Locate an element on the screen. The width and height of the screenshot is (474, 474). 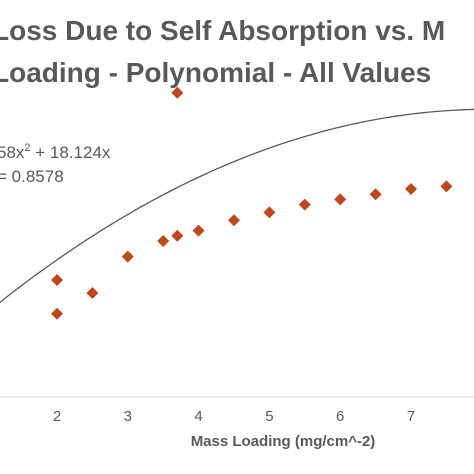
chart-title-line2: Loading - Polynomial - All Values is located at coordinates (215, 72).